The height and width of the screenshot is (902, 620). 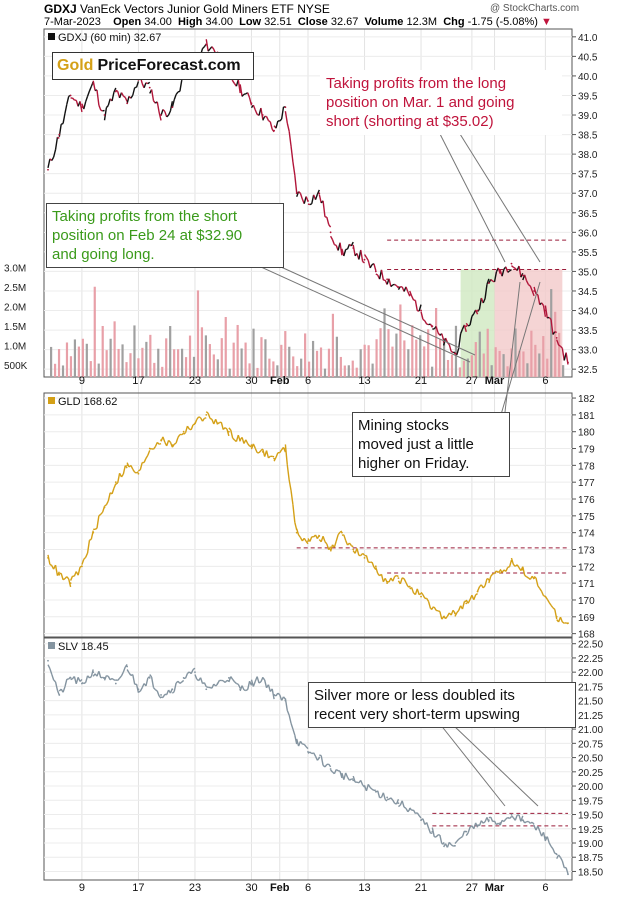 What do you see at coordinates (16, 366) in the screenshot?
I see `volume-tick-label: 500K` at bounding box center [16, 366].